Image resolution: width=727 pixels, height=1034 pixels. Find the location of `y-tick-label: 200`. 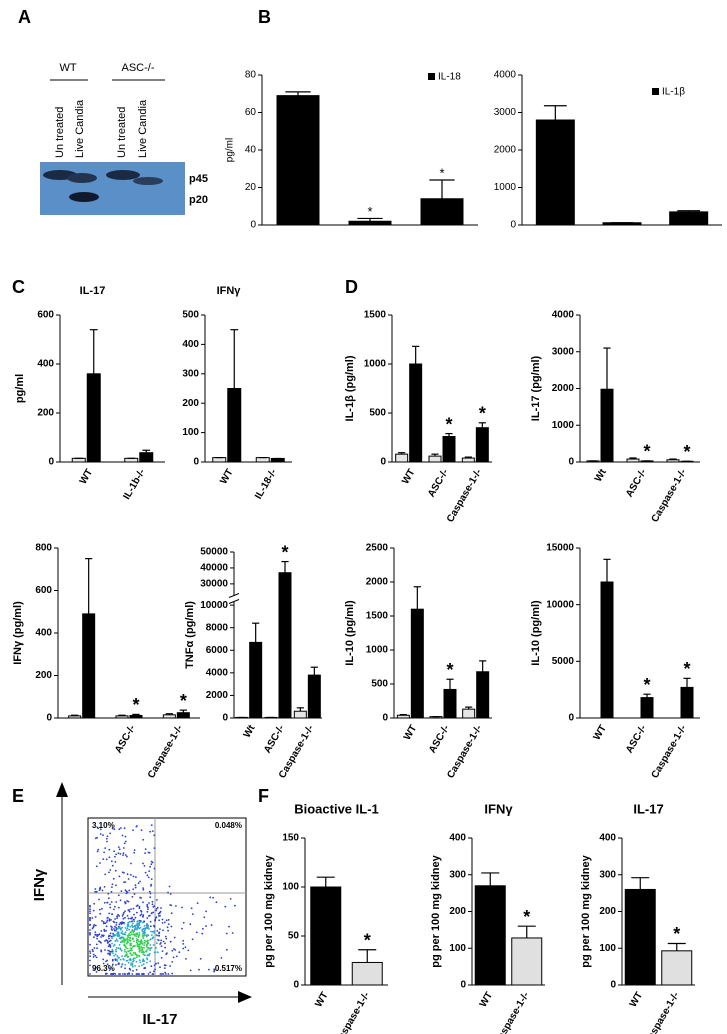

y-tick-label: 200 is located at coordinates (607, 911).